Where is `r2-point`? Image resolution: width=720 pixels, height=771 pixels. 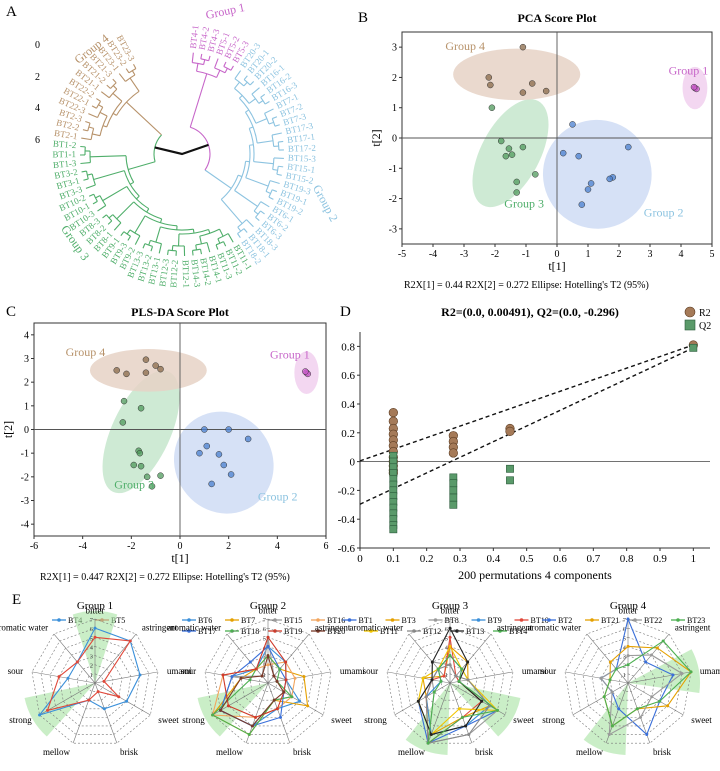 r2-point is located at coordinates (453, 453).